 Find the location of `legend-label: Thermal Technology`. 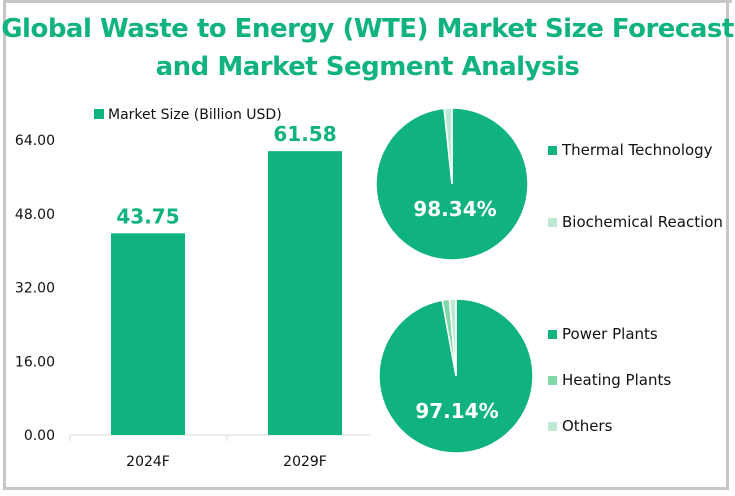

legend-label: Thermal Technology is located at coordinates (637, 150).